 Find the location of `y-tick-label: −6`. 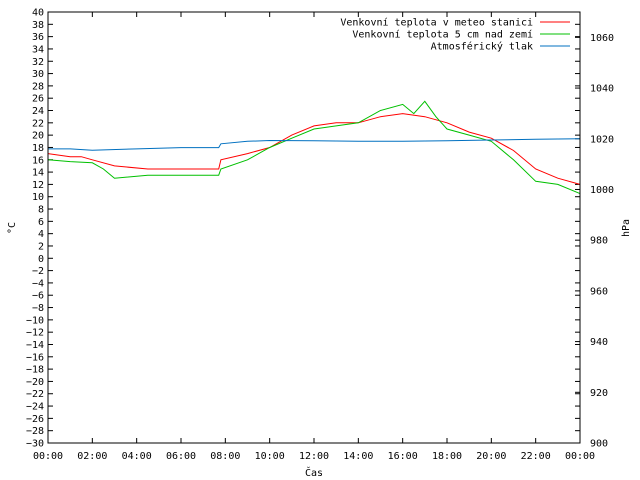

y-tick-label: −6 is located at coordinates (38, 296).